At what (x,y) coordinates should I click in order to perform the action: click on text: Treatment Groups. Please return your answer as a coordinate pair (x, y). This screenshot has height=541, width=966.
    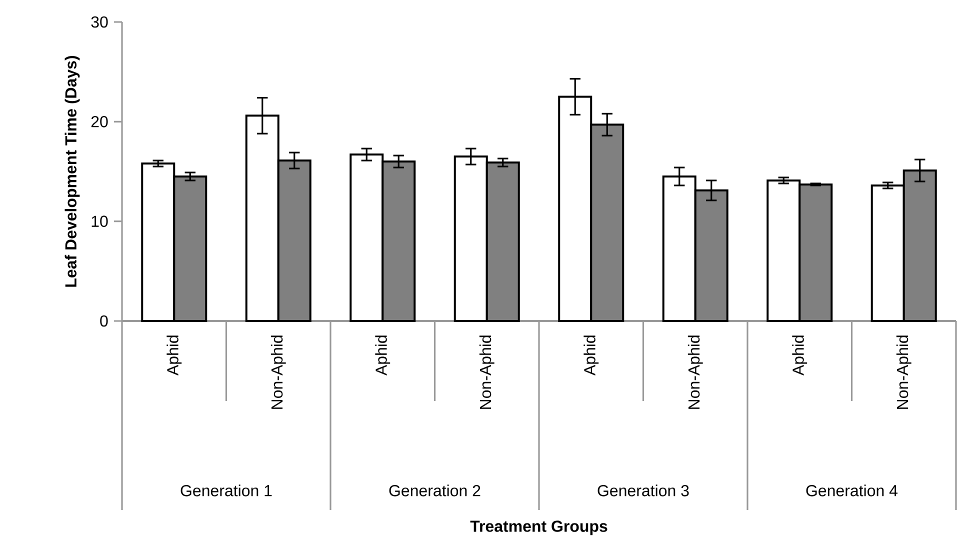
    Looking at the image, I should click on (539, 528).